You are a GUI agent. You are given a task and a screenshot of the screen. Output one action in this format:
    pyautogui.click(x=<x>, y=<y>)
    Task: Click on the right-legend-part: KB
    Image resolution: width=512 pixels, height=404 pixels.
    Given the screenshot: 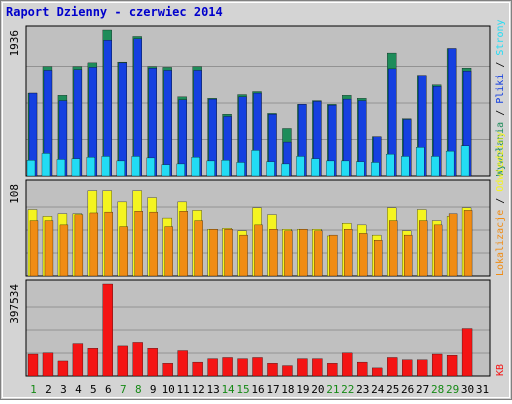 What is the action you would take?
    pyautogui.click(x=500, y=370)
    